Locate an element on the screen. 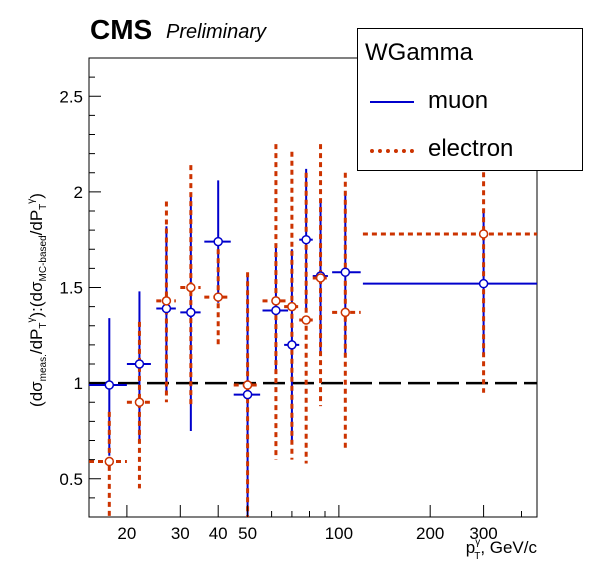 The image size is (596, 574). x-tick-label: 20 is located at coordinates (126, 533).